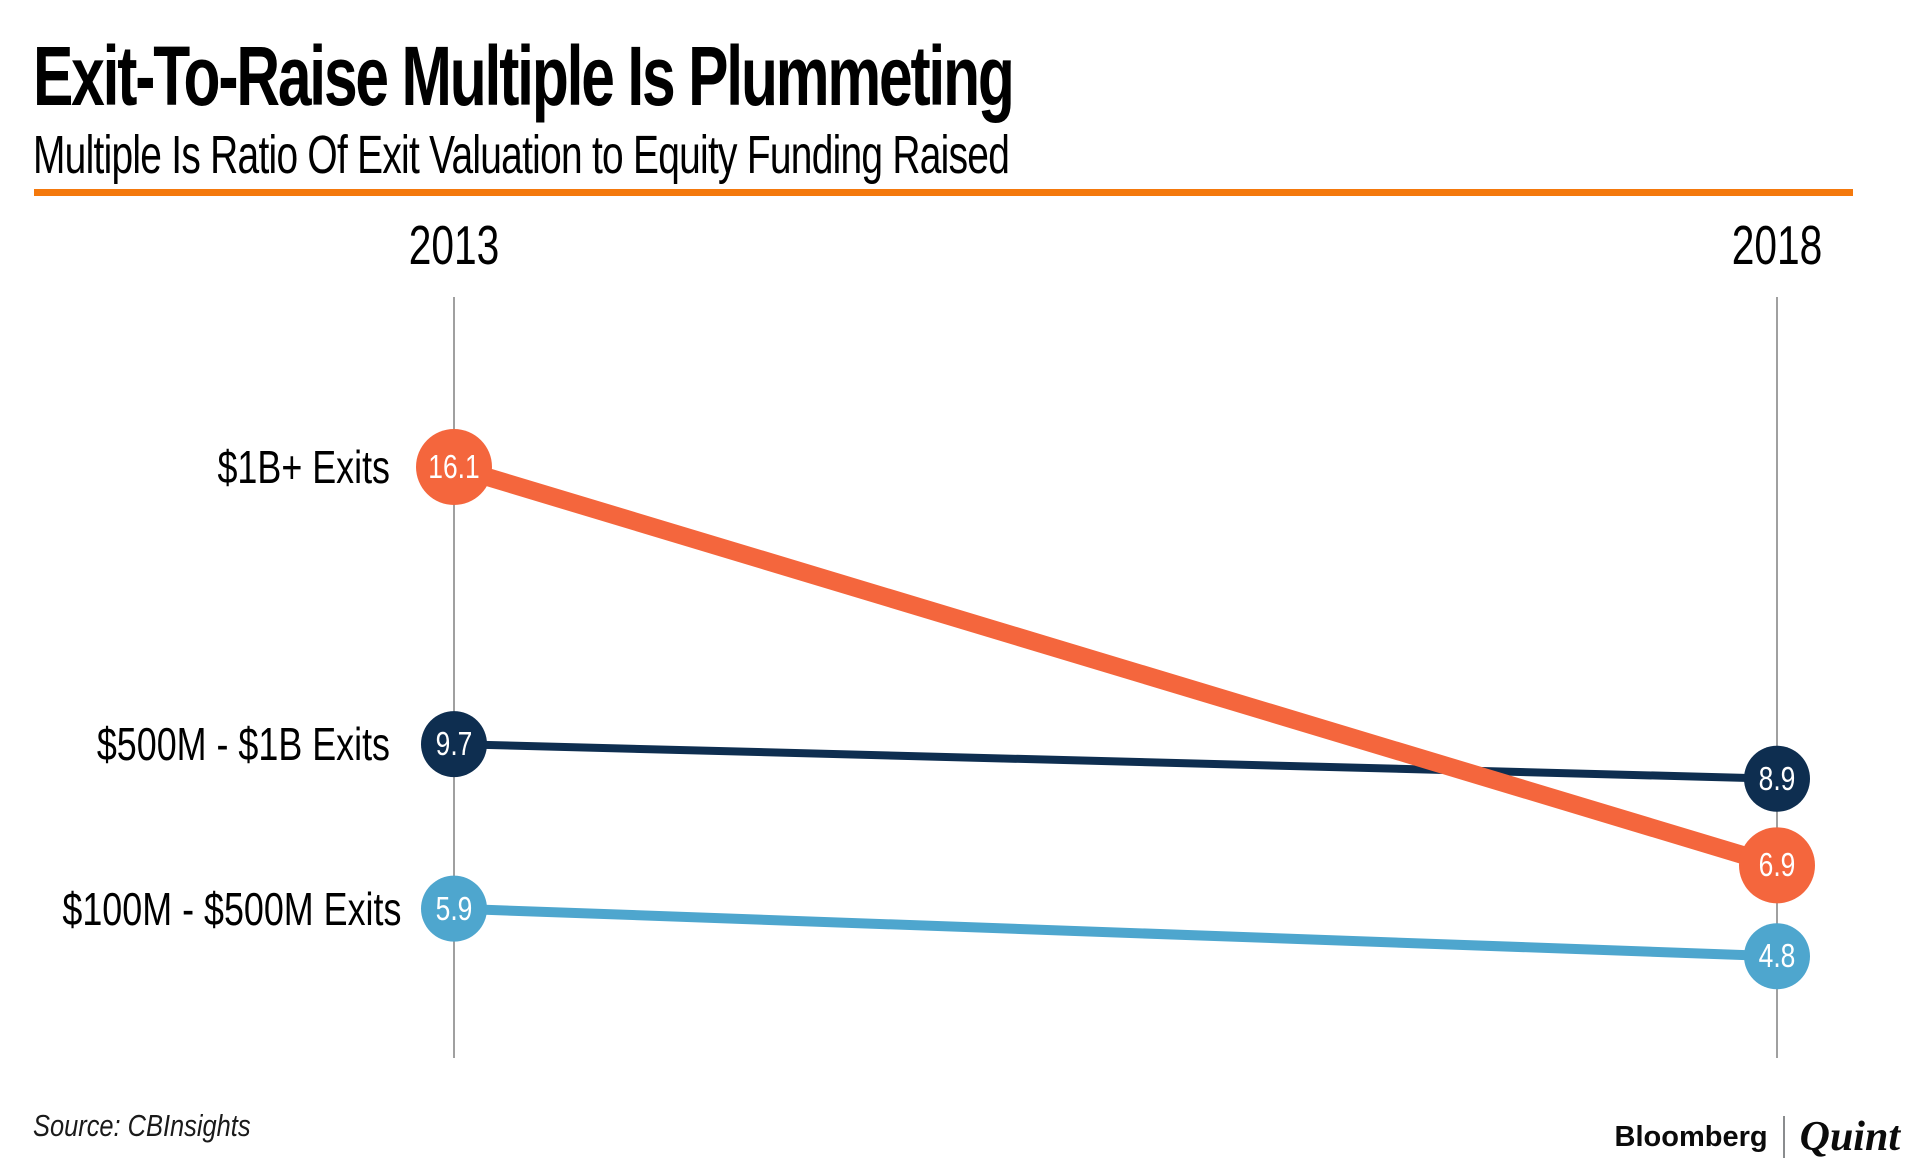  Describe the element at coordinates (454, 245) in the screenshot. I see `column-header-2013: 2013` at that location.